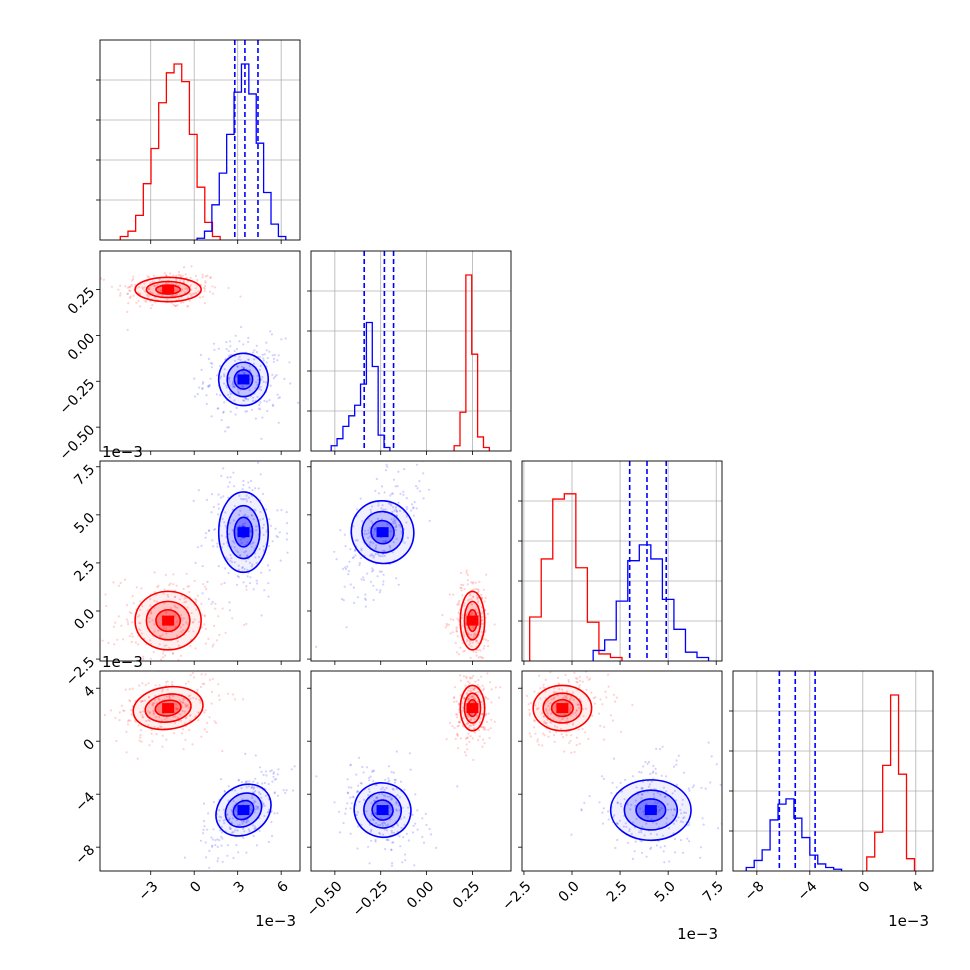  I want to click on histogram-blue, so click(651, 602).